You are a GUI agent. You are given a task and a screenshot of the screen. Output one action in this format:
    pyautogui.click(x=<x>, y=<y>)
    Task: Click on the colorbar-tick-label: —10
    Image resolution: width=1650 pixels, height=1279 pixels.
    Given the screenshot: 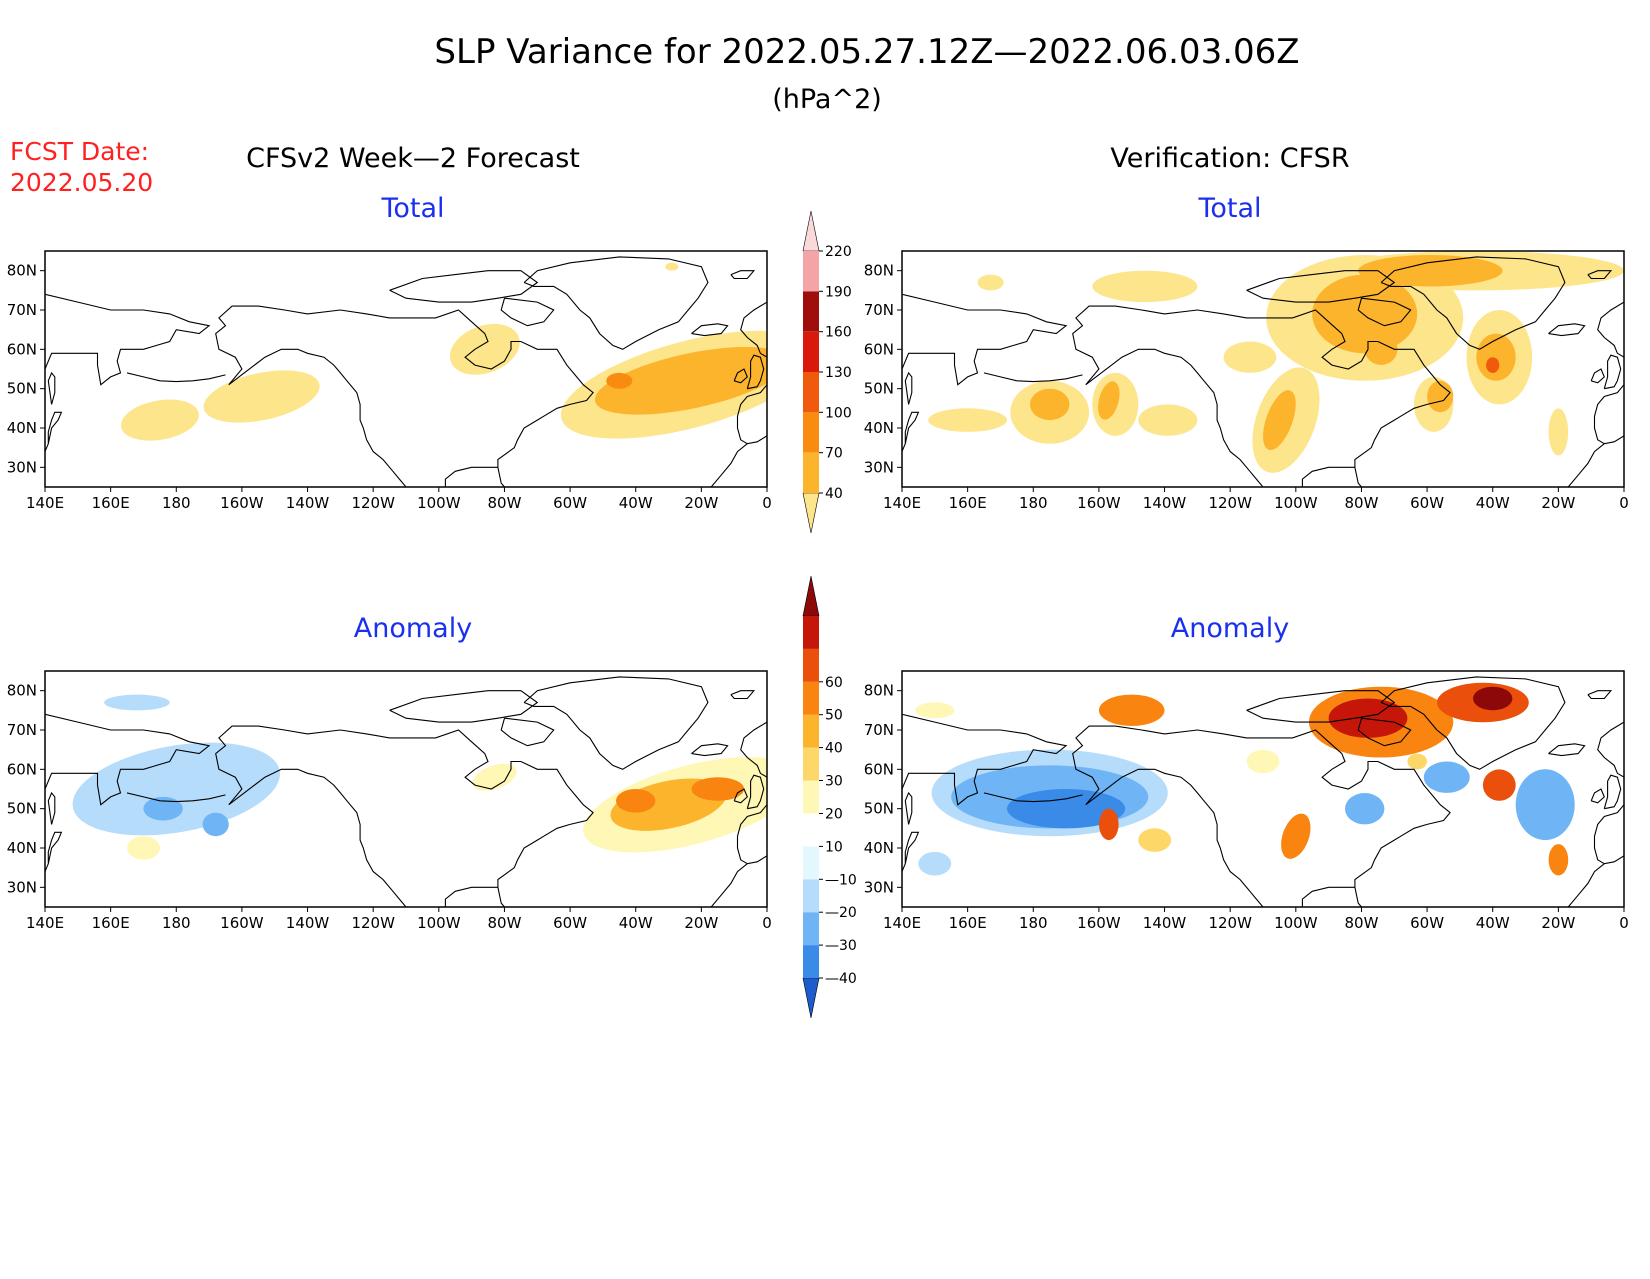 What is the action you would take?
    pyautogui.click(x=841, y=880)
    